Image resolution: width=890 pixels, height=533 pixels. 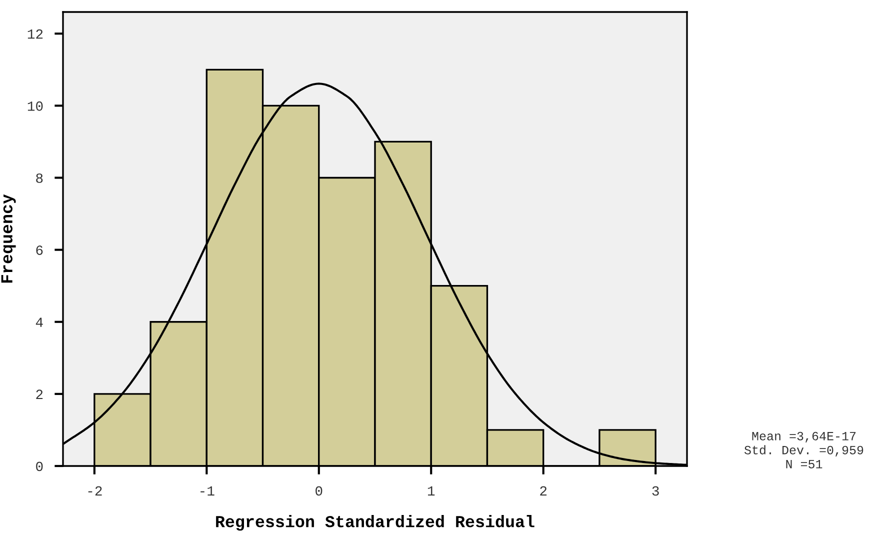 What do you see at coordinates (39, 394) in the screenshot?
I see `y-tick-label: 2` at bounding box center [39, 394].